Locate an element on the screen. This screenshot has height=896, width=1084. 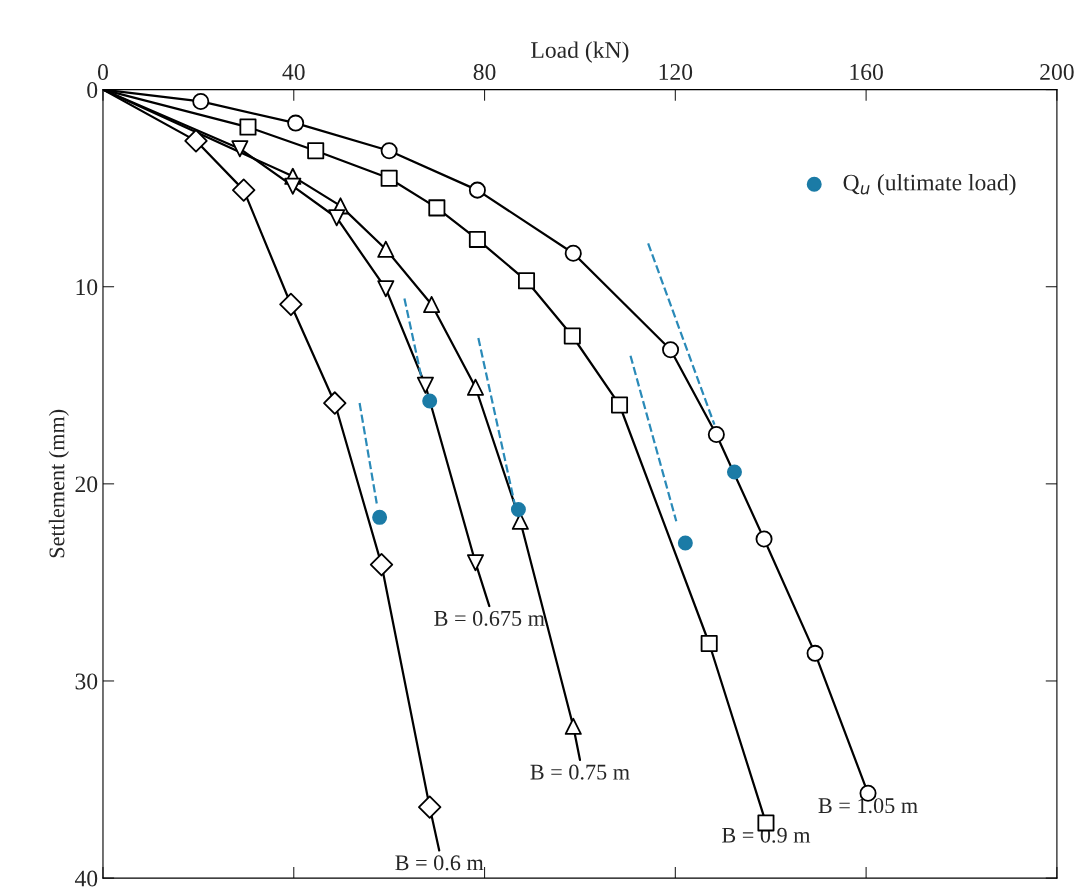
x-tick-label: 0 is located at coordinates (102, 72).